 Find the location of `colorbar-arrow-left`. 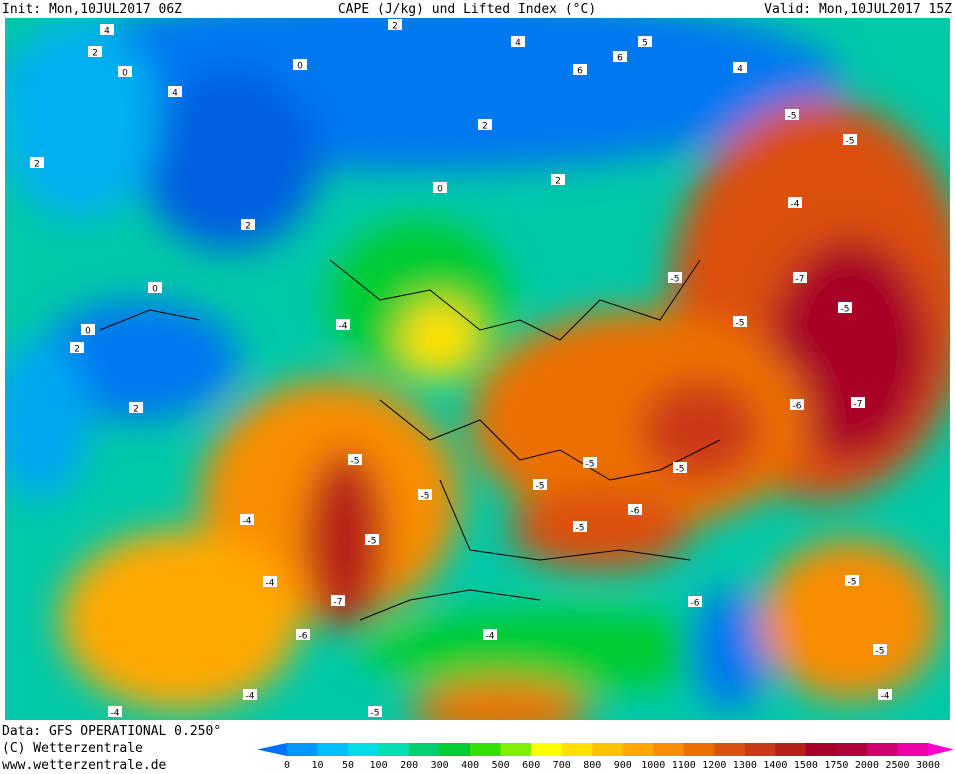

colorbar-arrow-left is located at coordinates (272, 749).